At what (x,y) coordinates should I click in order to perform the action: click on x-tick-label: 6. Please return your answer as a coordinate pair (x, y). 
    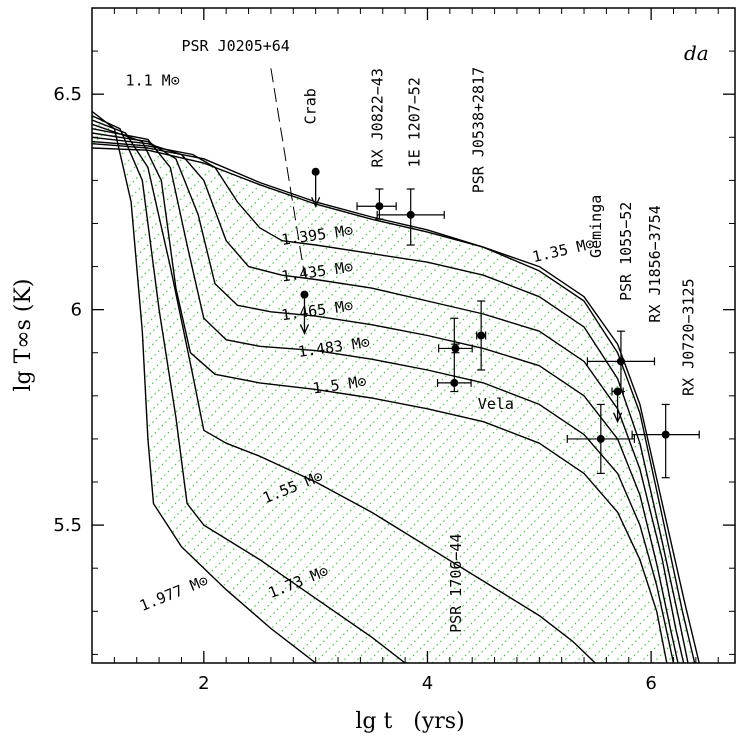
    Looking at the image, I should click on (650, 683).